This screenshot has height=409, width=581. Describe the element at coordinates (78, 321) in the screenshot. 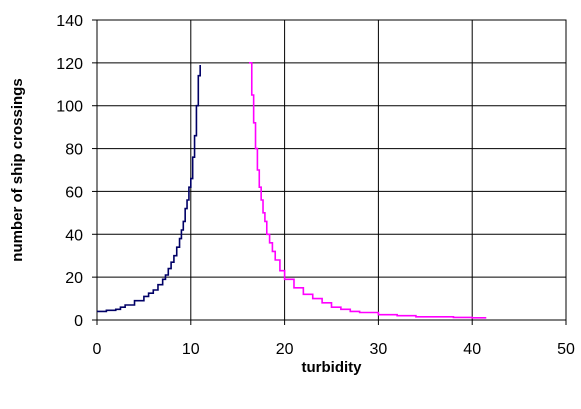

I see `y-tick-label-0: 0` at that location.